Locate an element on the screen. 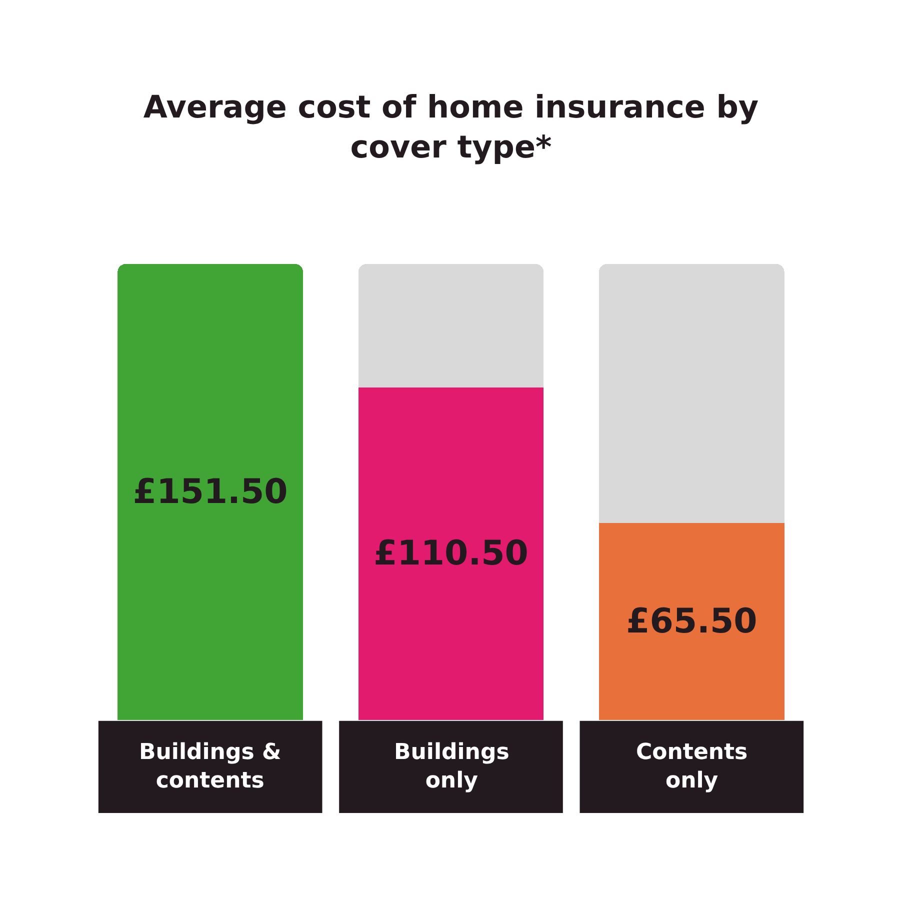  x-tick-label: Buildings & contents is located at coordinates (210, 767).